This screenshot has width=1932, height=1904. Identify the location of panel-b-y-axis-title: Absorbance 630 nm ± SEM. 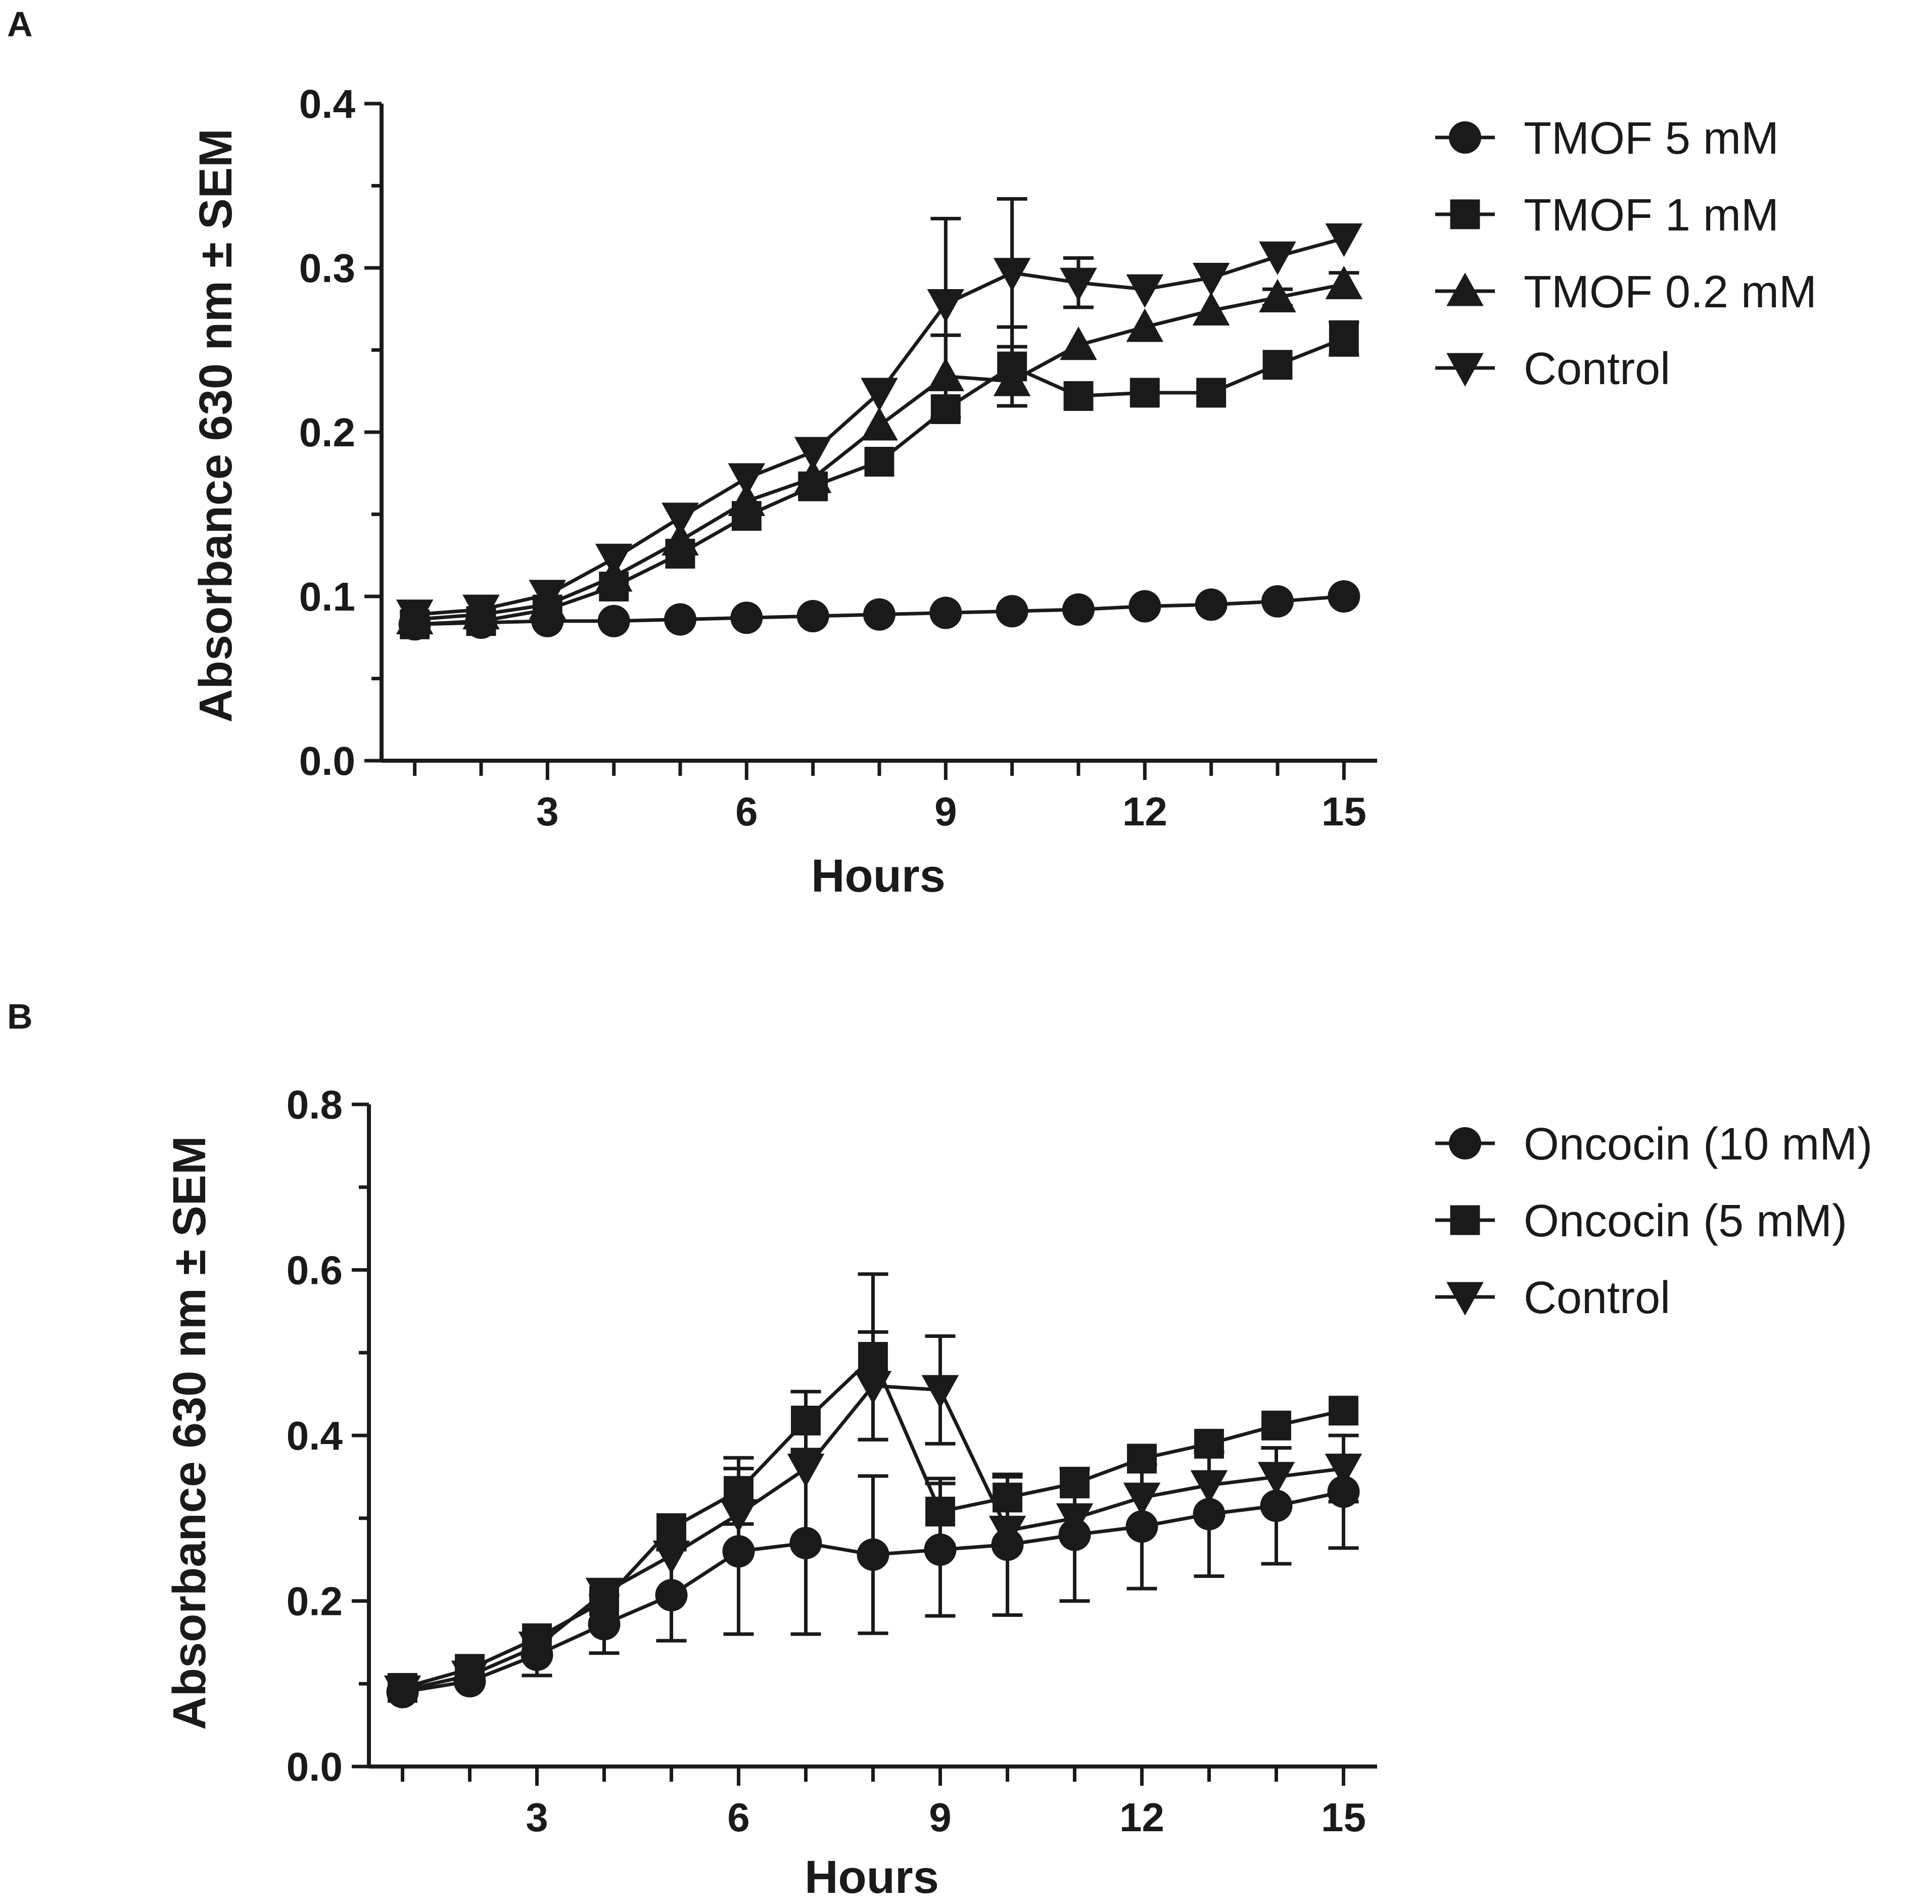
(189, 1433).